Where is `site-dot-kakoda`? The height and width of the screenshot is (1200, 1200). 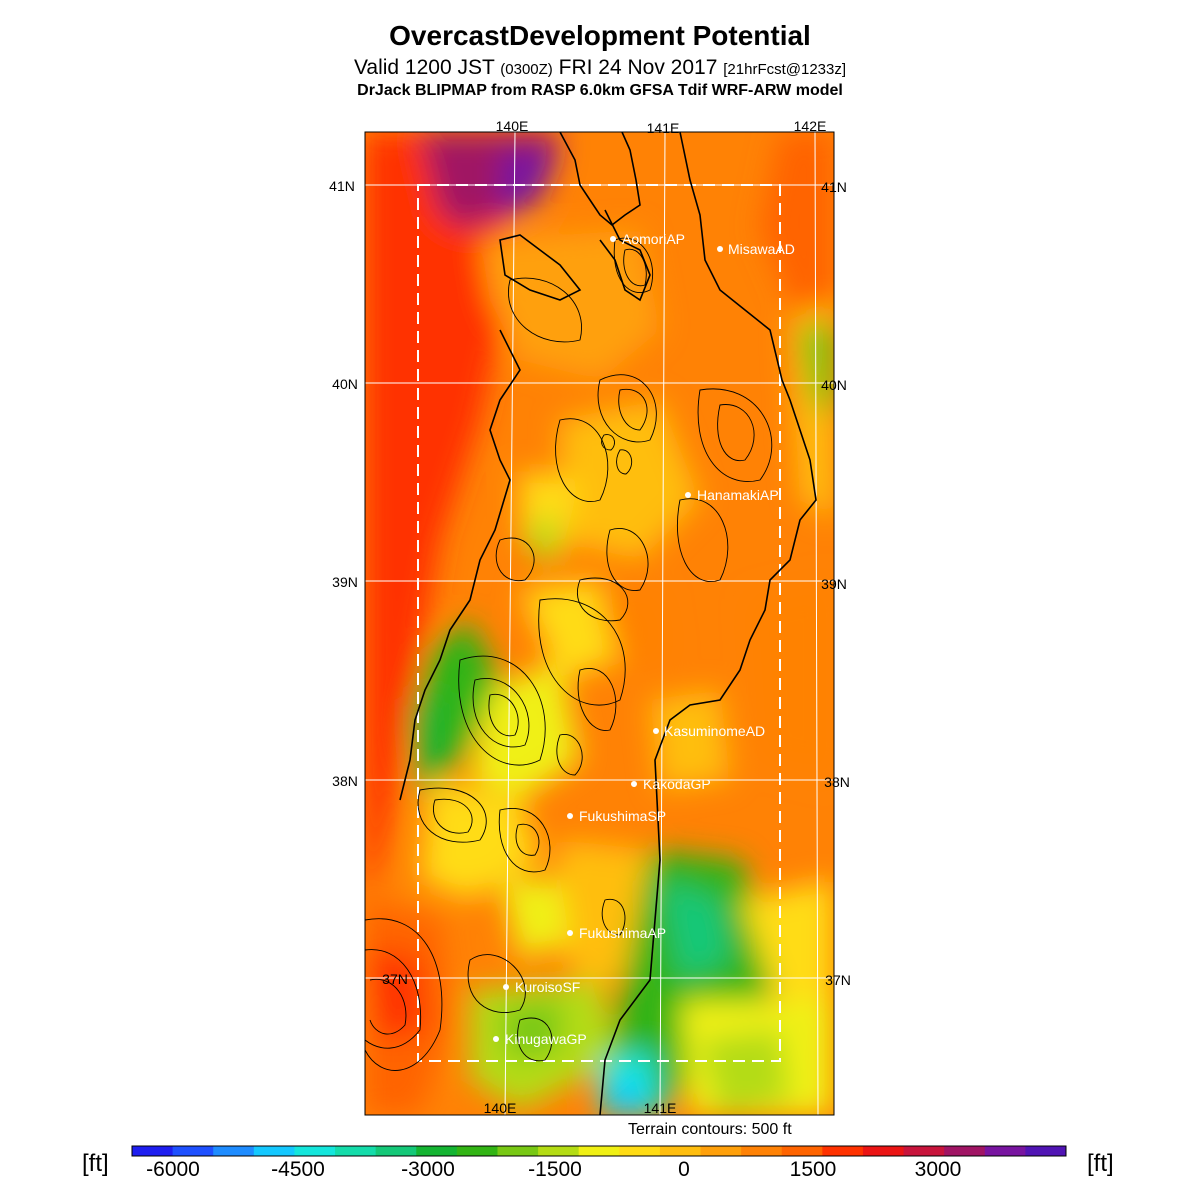 site-dot-kakoda is located at coordinates (634, 784).